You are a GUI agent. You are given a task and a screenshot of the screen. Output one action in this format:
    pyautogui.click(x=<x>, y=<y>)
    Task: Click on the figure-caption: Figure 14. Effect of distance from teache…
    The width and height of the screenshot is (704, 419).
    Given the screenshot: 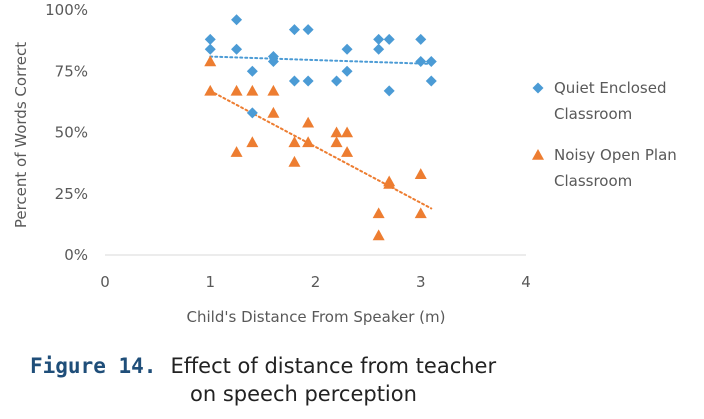 What is the action you would take?
    pyautogui.click(x=263, y=380)
    